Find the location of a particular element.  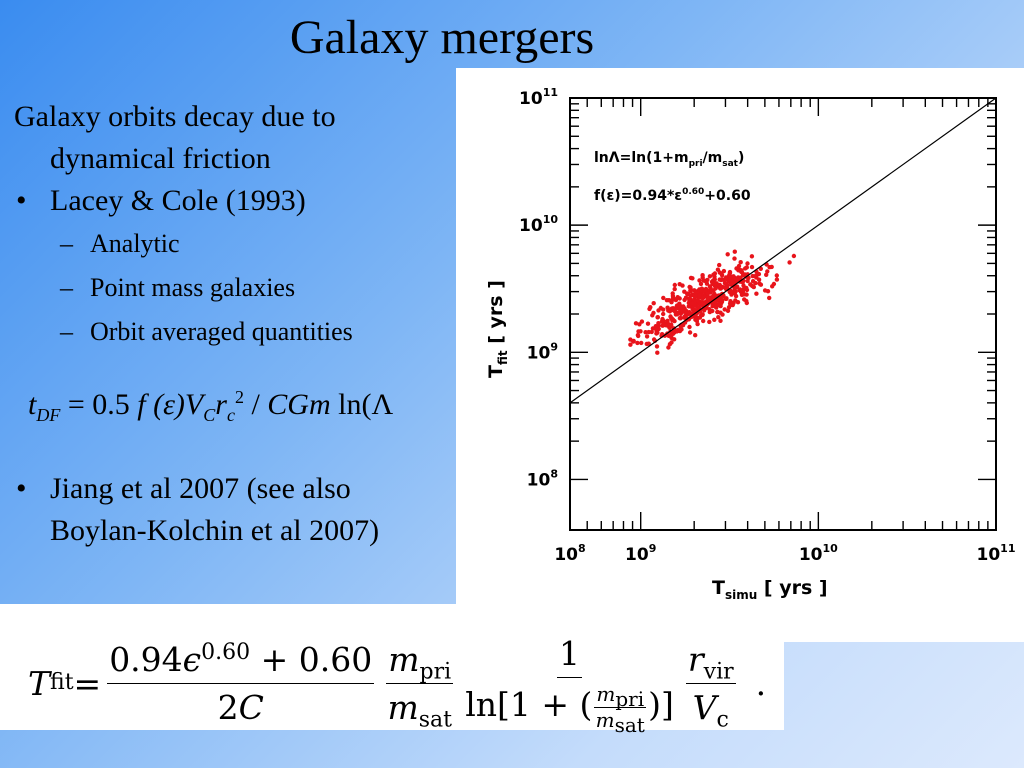

y-tick-label: 1010 is located at coordinates (538, 224).